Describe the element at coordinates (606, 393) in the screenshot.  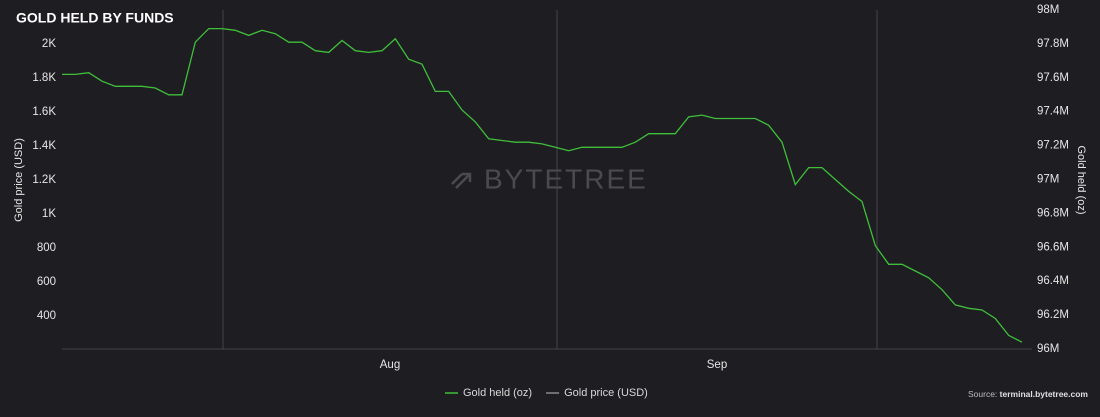
I see `legend-label: Gold price (USD)` at that location.